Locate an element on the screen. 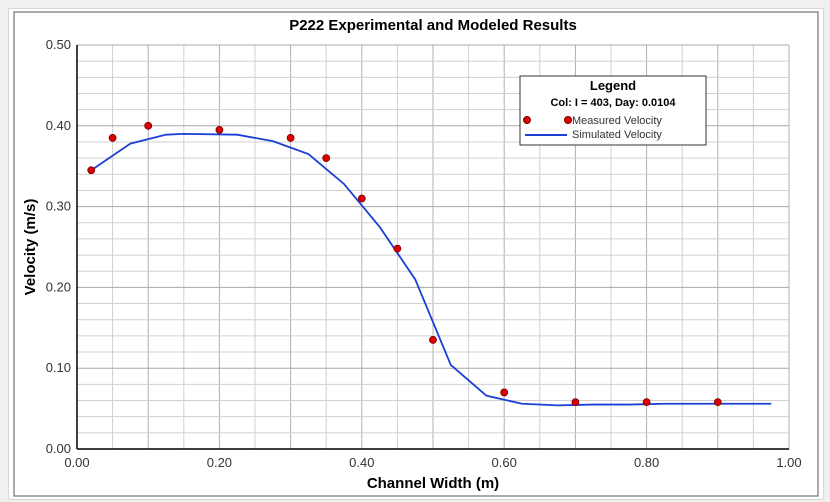  x-axis-label: Channel Width (m) is located at coordinates (433, 483).